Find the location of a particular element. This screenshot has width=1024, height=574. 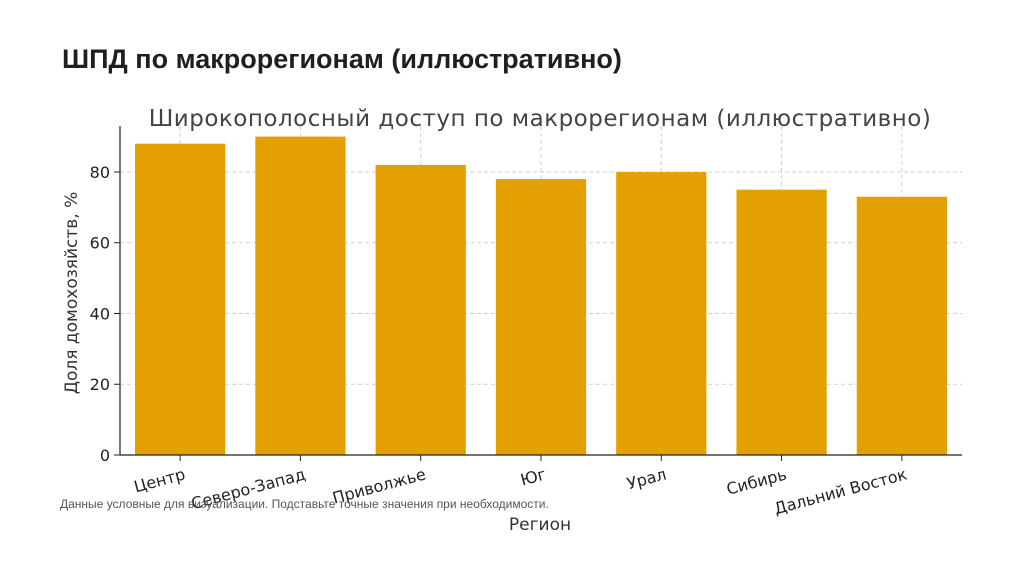

y-tick-label: 80 is located at coordinates (100, 172).